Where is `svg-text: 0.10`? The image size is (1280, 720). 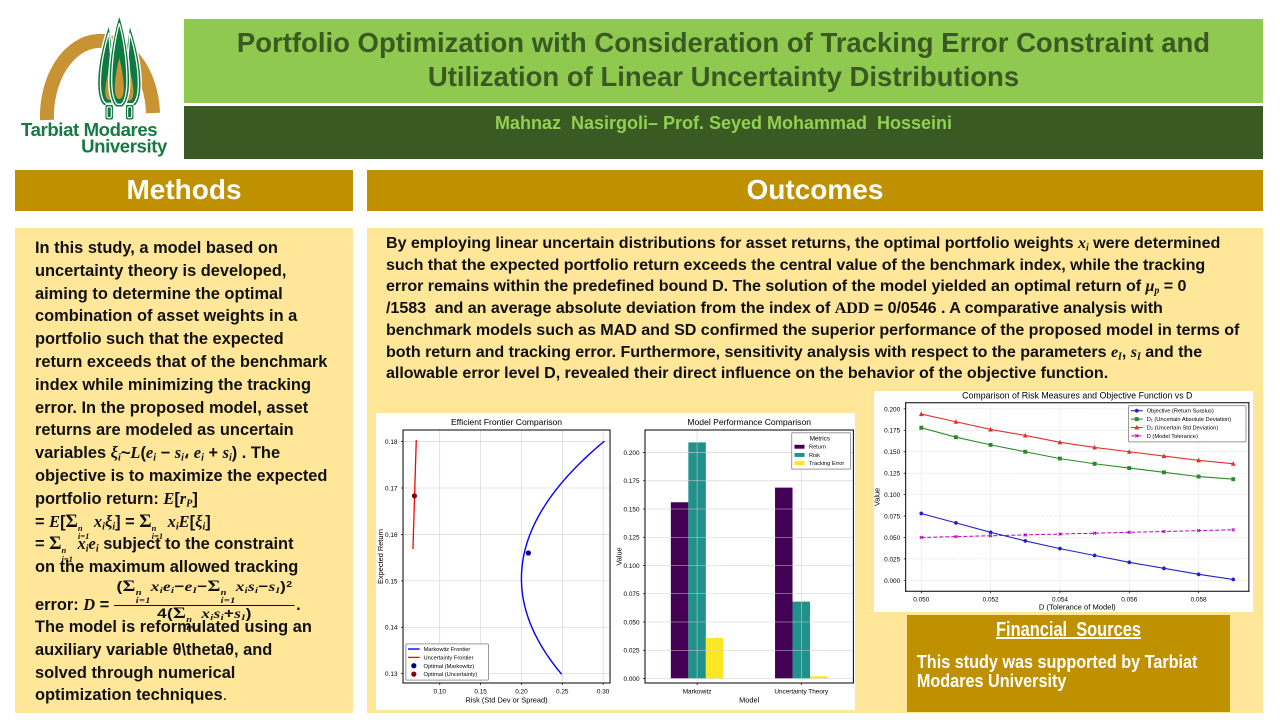
svg-text: 0.10 is located at coordinates (440, 691).